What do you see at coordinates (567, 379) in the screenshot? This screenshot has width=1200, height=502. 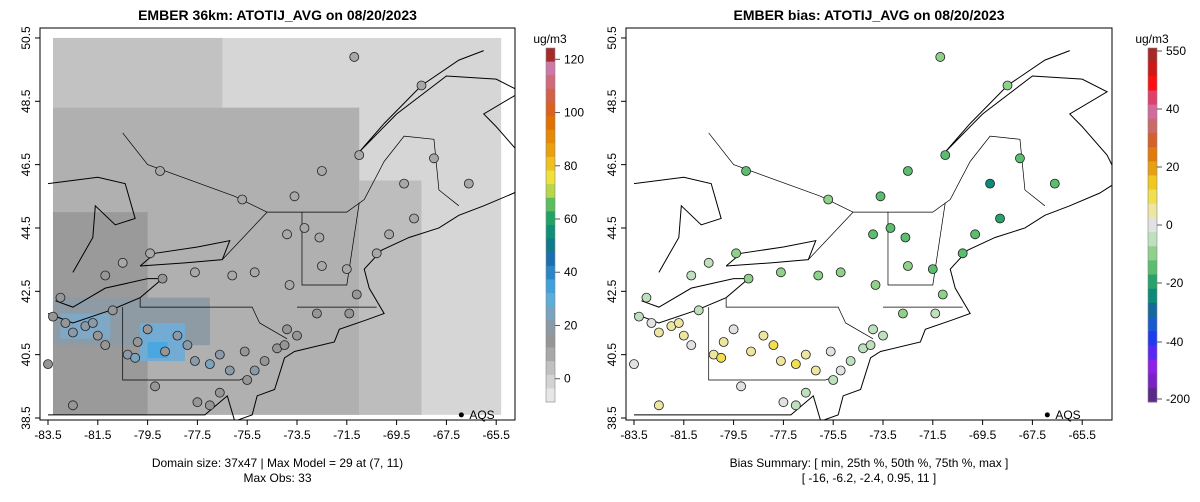 I see `colorbar-tick-label: 0` at bounding box center [567, 379].